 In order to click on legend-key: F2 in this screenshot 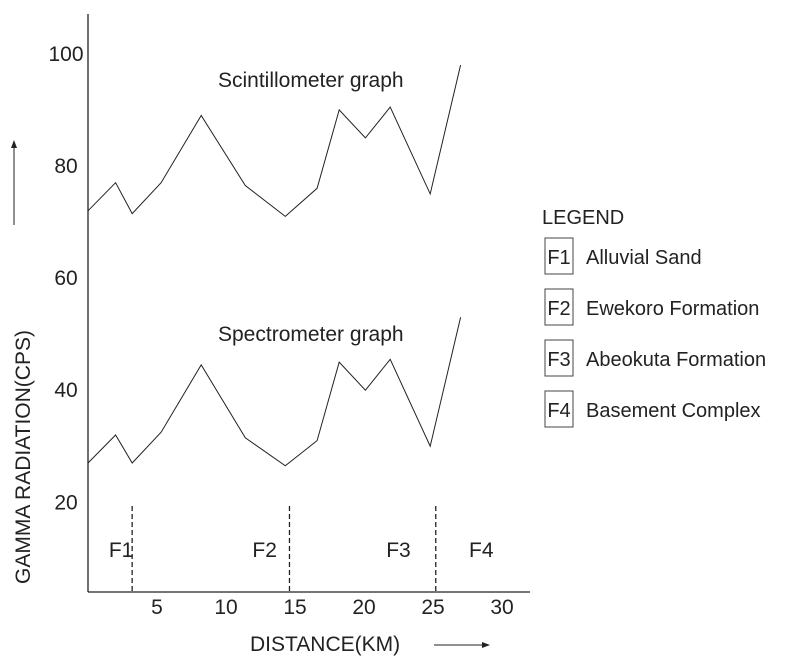, I will do `click(558, 309)`.